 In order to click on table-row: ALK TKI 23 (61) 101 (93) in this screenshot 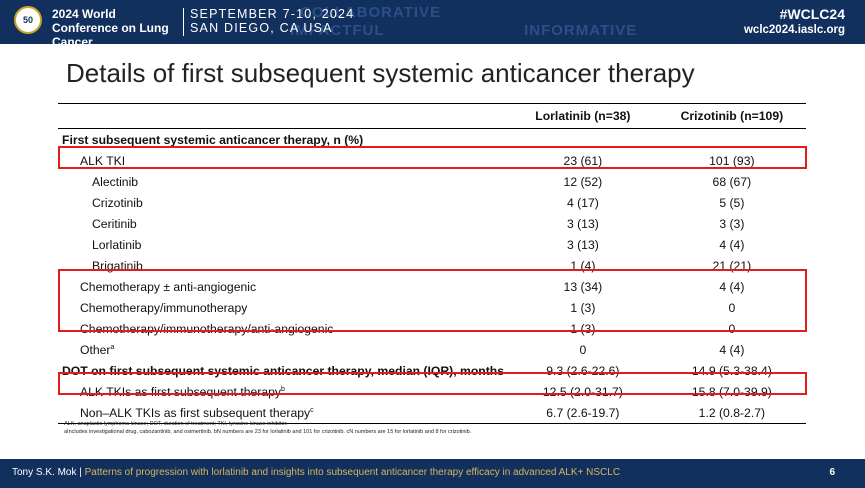, I will do `click(432, 160)`.